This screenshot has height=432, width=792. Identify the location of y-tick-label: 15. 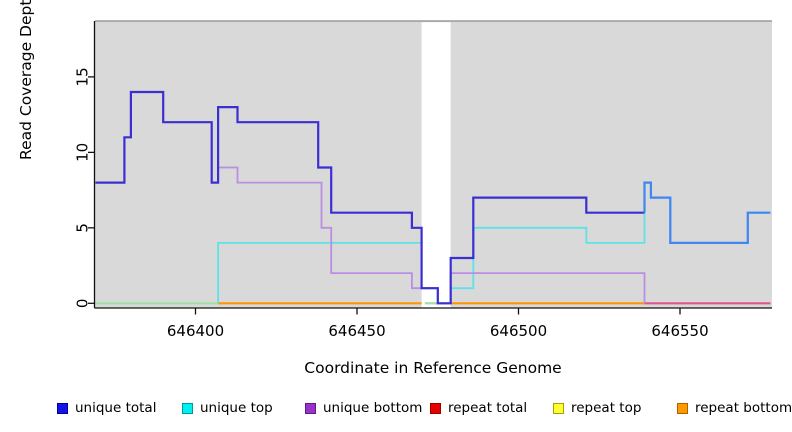
(83, 76).